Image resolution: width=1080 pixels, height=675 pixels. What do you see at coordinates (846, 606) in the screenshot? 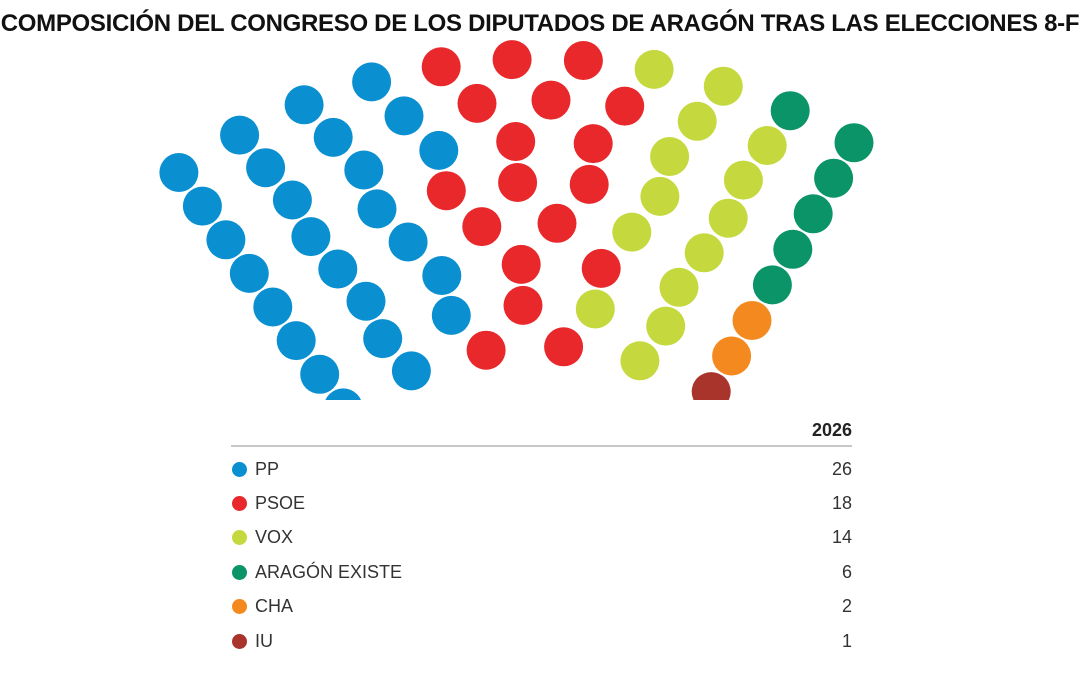
I see `party-seats: 2` at bounding box center [846, 606].